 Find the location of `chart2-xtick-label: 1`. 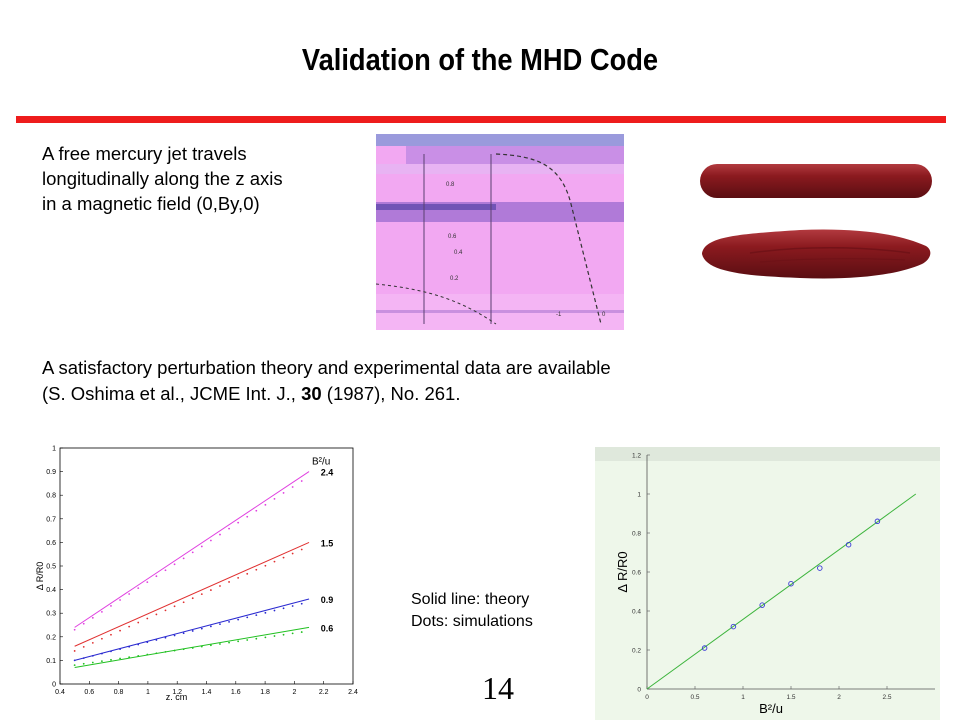

chart2-xtick-label: 1 is located at coordinates (743, 697).